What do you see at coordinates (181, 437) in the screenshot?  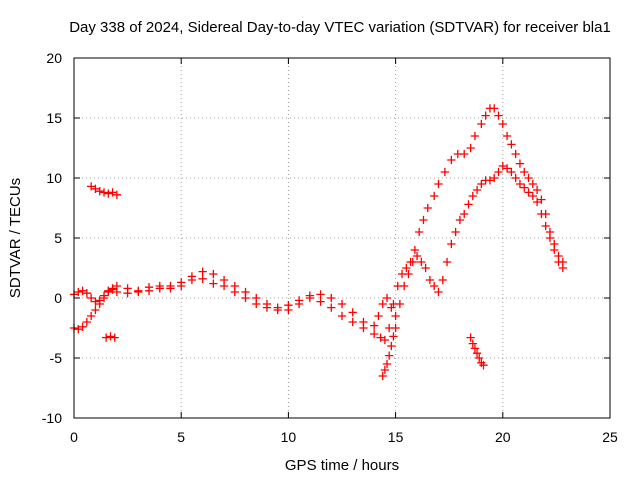 I see `x-tick-label: 5` at bounding box center [181, 437].